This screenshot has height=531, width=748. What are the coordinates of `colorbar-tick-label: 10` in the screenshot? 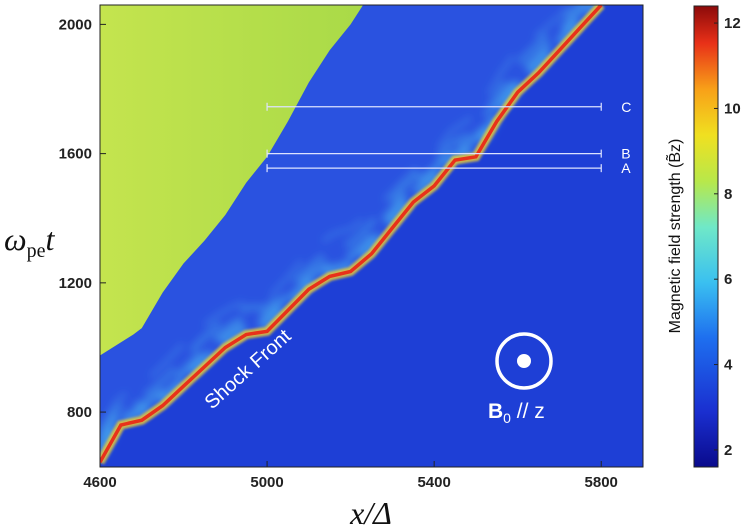 It's located at (732, 108).